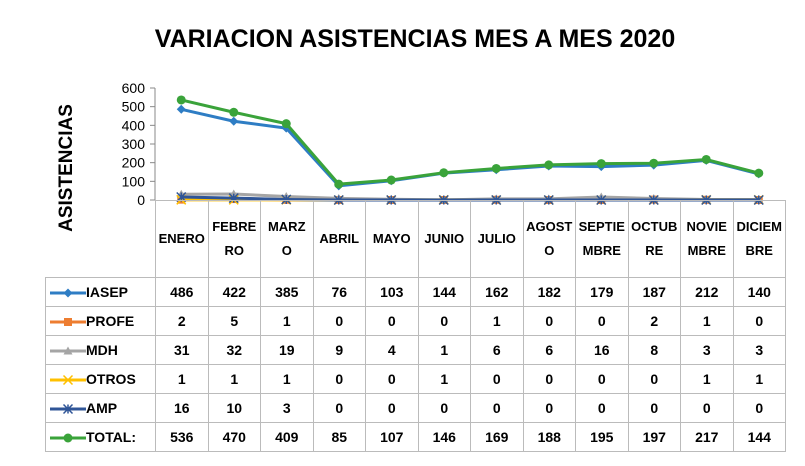 The height and width of the screenshot is (466, 805). I want to click on x-tick-label: FEBRERO, so click(234, 239).